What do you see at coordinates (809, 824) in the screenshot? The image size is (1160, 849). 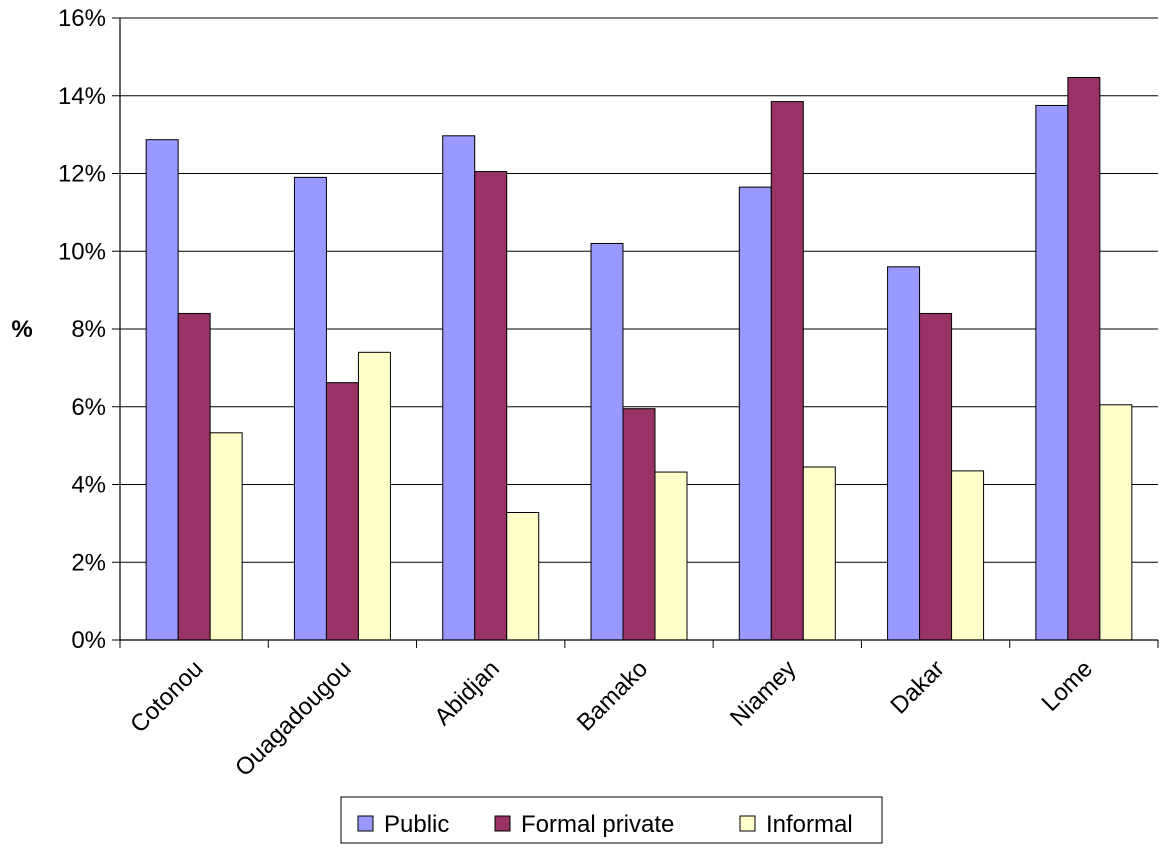 I see `legend-label: Informal` at bounding box center [809, 824].